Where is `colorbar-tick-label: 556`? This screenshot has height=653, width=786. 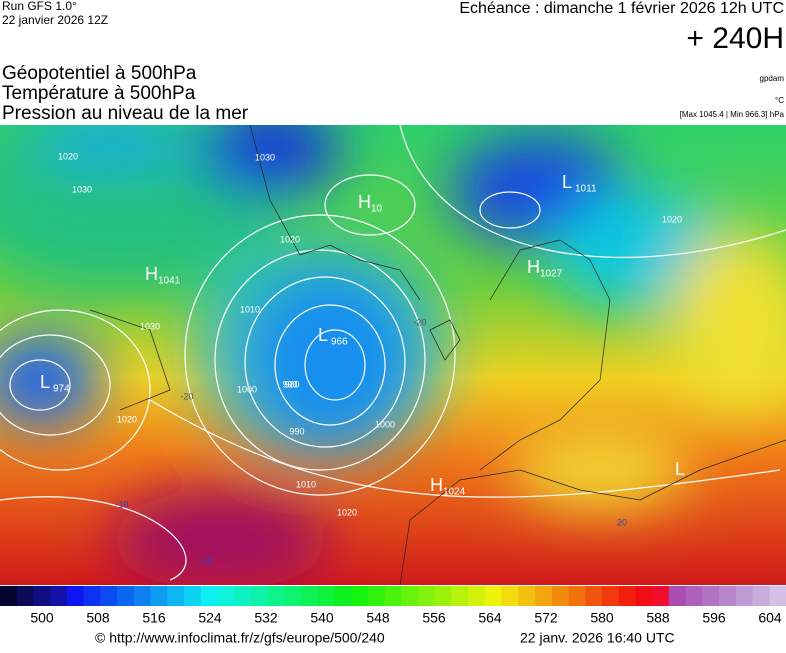
colorbar-tick-label: 556 is located at coordinates (434, 618).